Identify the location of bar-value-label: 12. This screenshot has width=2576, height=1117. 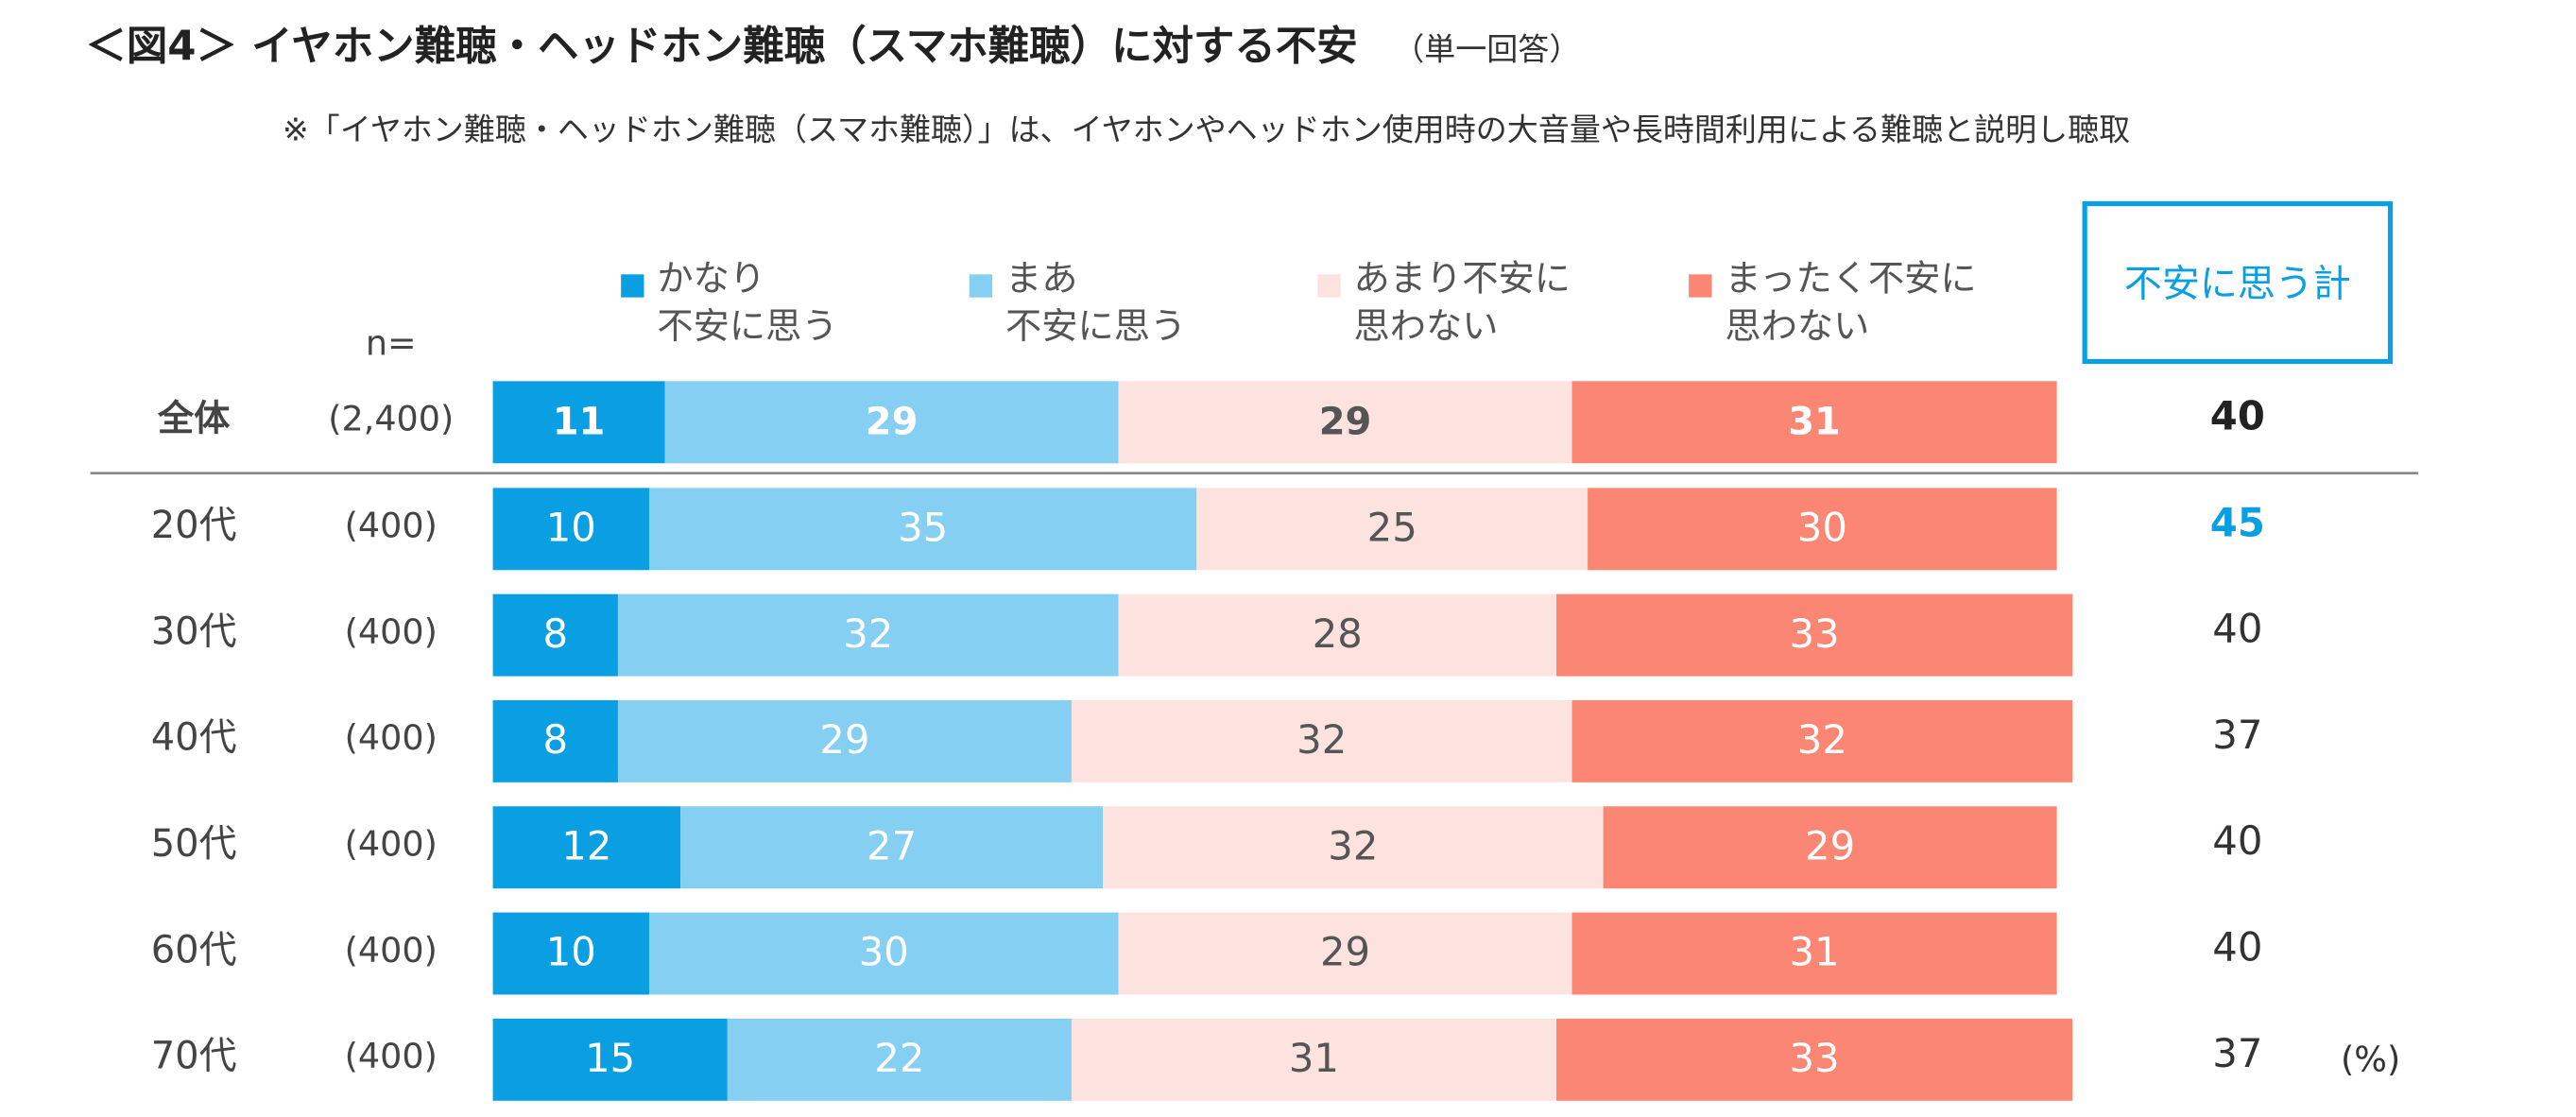
(586, 845).